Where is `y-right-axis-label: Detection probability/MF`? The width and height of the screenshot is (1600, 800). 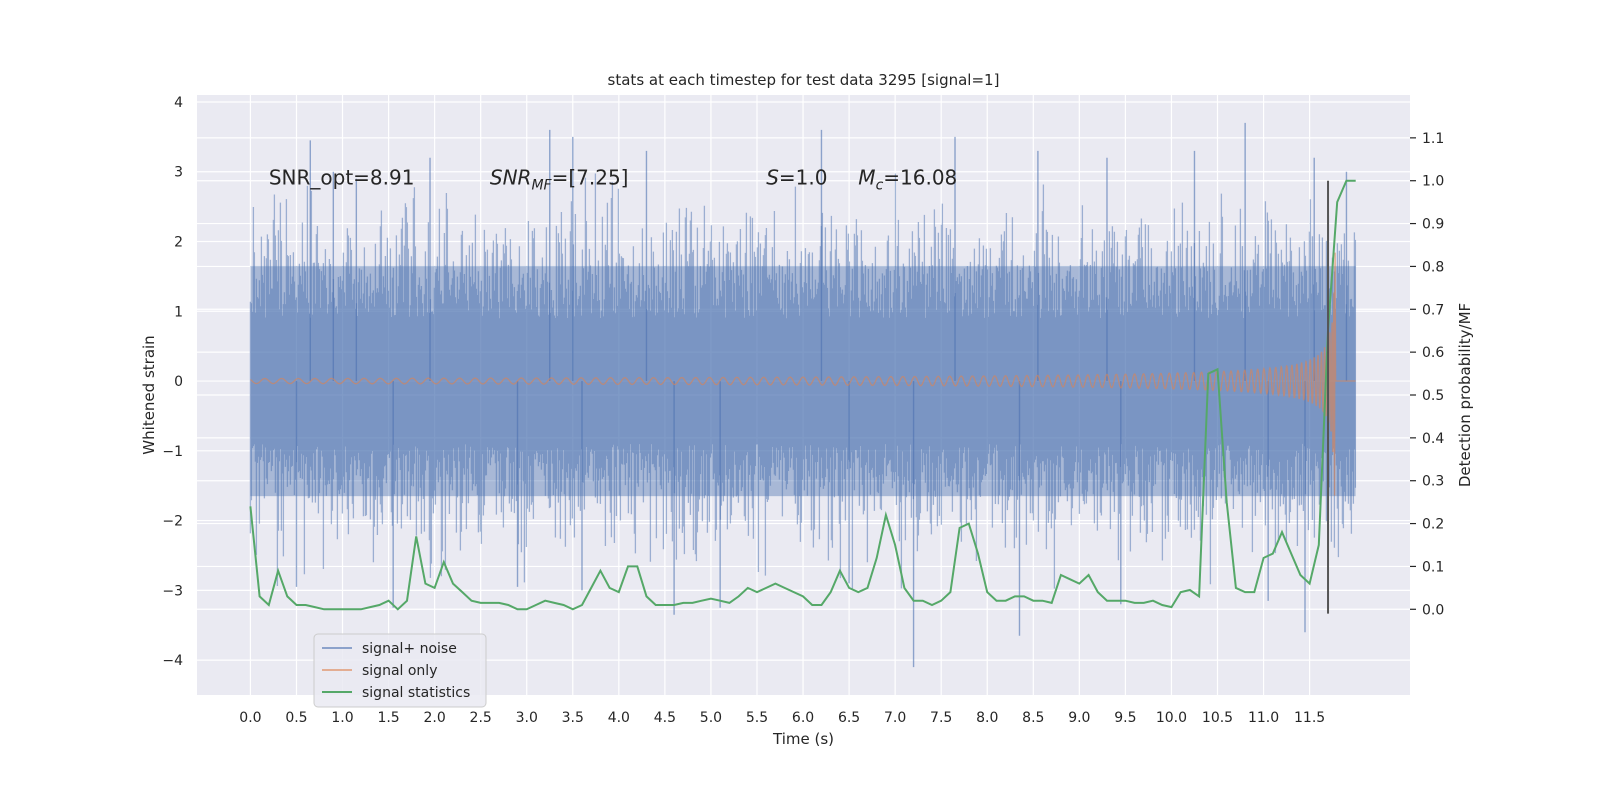
y-right-axis-label: Detection probability/MF is located at coordinates (1465, 395).